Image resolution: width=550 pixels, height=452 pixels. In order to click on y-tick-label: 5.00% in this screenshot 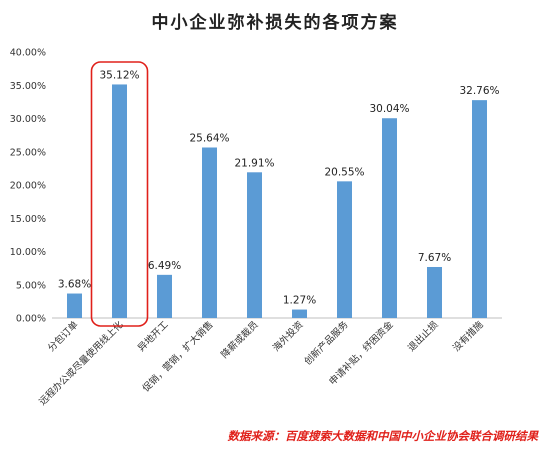, I will do `click(31, 285)`.